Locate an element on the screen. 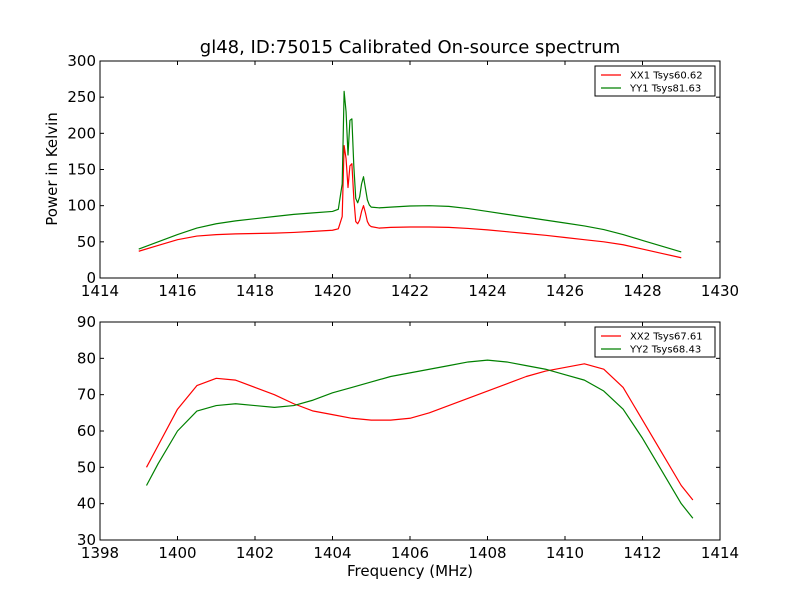 The width and height of the screenshot is (800, 600). y-axis-label: Power in Kelvin is located at coordinates (52, 169).